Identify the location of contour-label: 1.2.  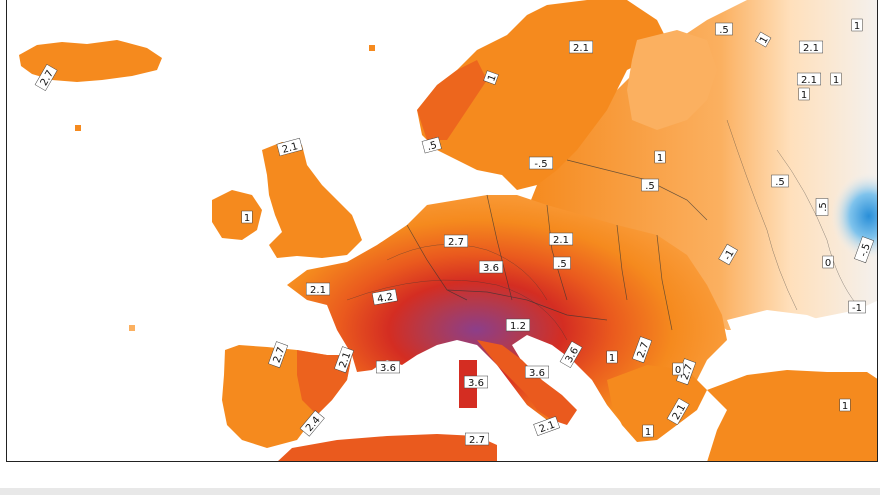
(518, 325).